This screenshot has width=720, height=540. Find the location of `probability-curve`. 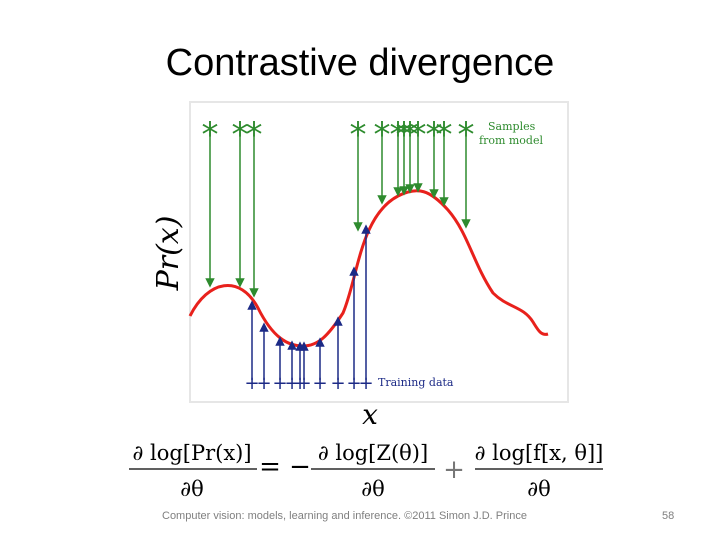

probability-curve is located at coordinates (368, 268).